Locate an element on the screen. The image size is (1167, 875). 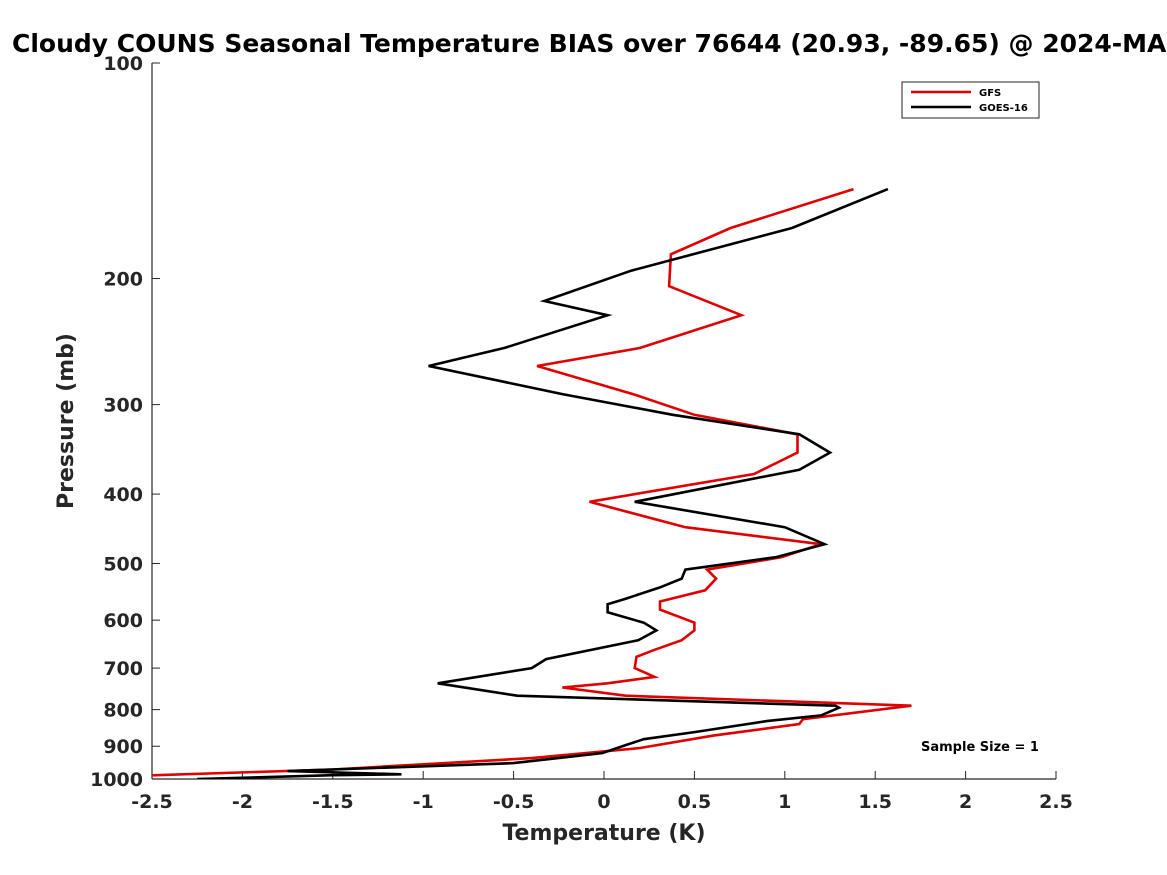
x-tick-label: 1.5 is located at coordinates (875, 802).